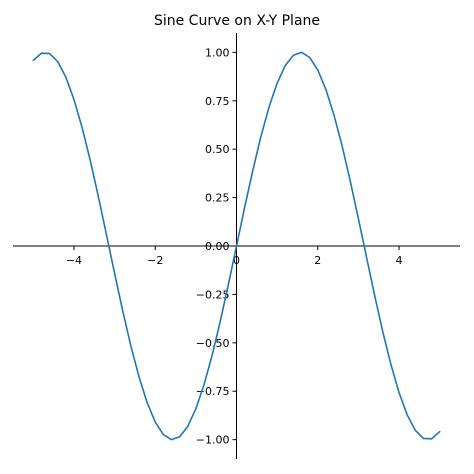  What do you see at coordinates (213, 440) in the screenshot?
I see `y-tick-label: −1.00` at bounding box center [213, 440].